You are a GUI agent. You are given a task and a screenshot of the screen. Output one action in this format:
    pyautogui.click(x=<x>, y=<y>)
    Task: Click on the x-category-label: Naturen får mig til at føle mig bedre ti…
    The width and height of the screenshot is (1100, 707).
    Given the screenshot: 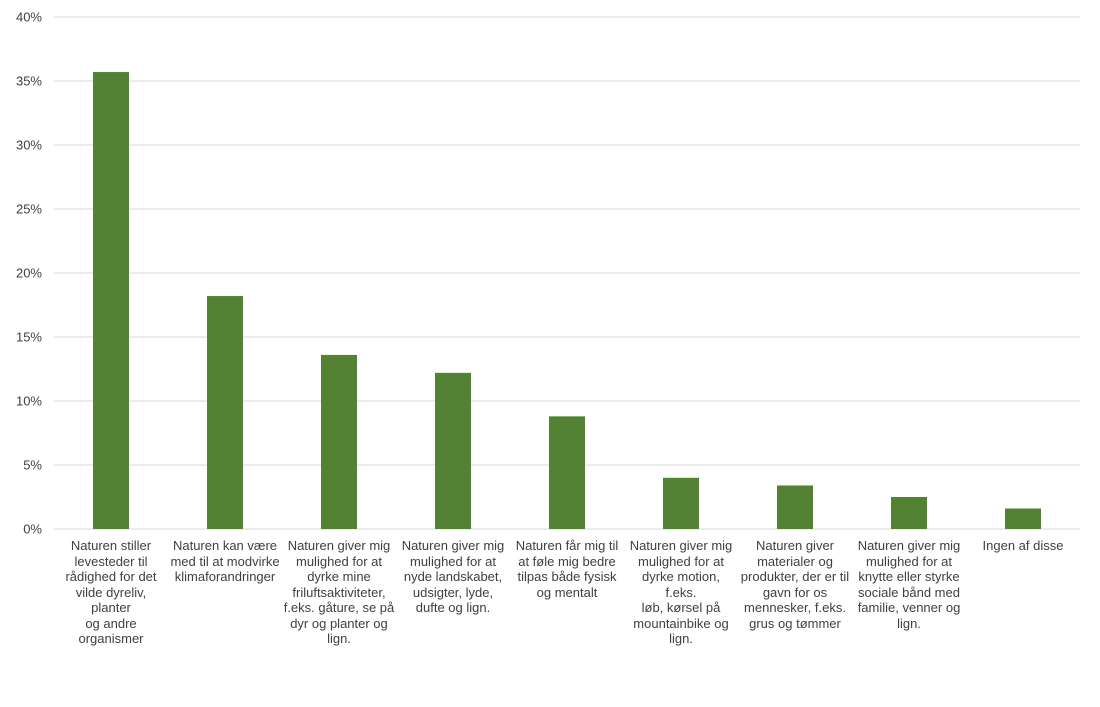 What is the action you would take?
    pyautogui.click(x=567, y=569)
    